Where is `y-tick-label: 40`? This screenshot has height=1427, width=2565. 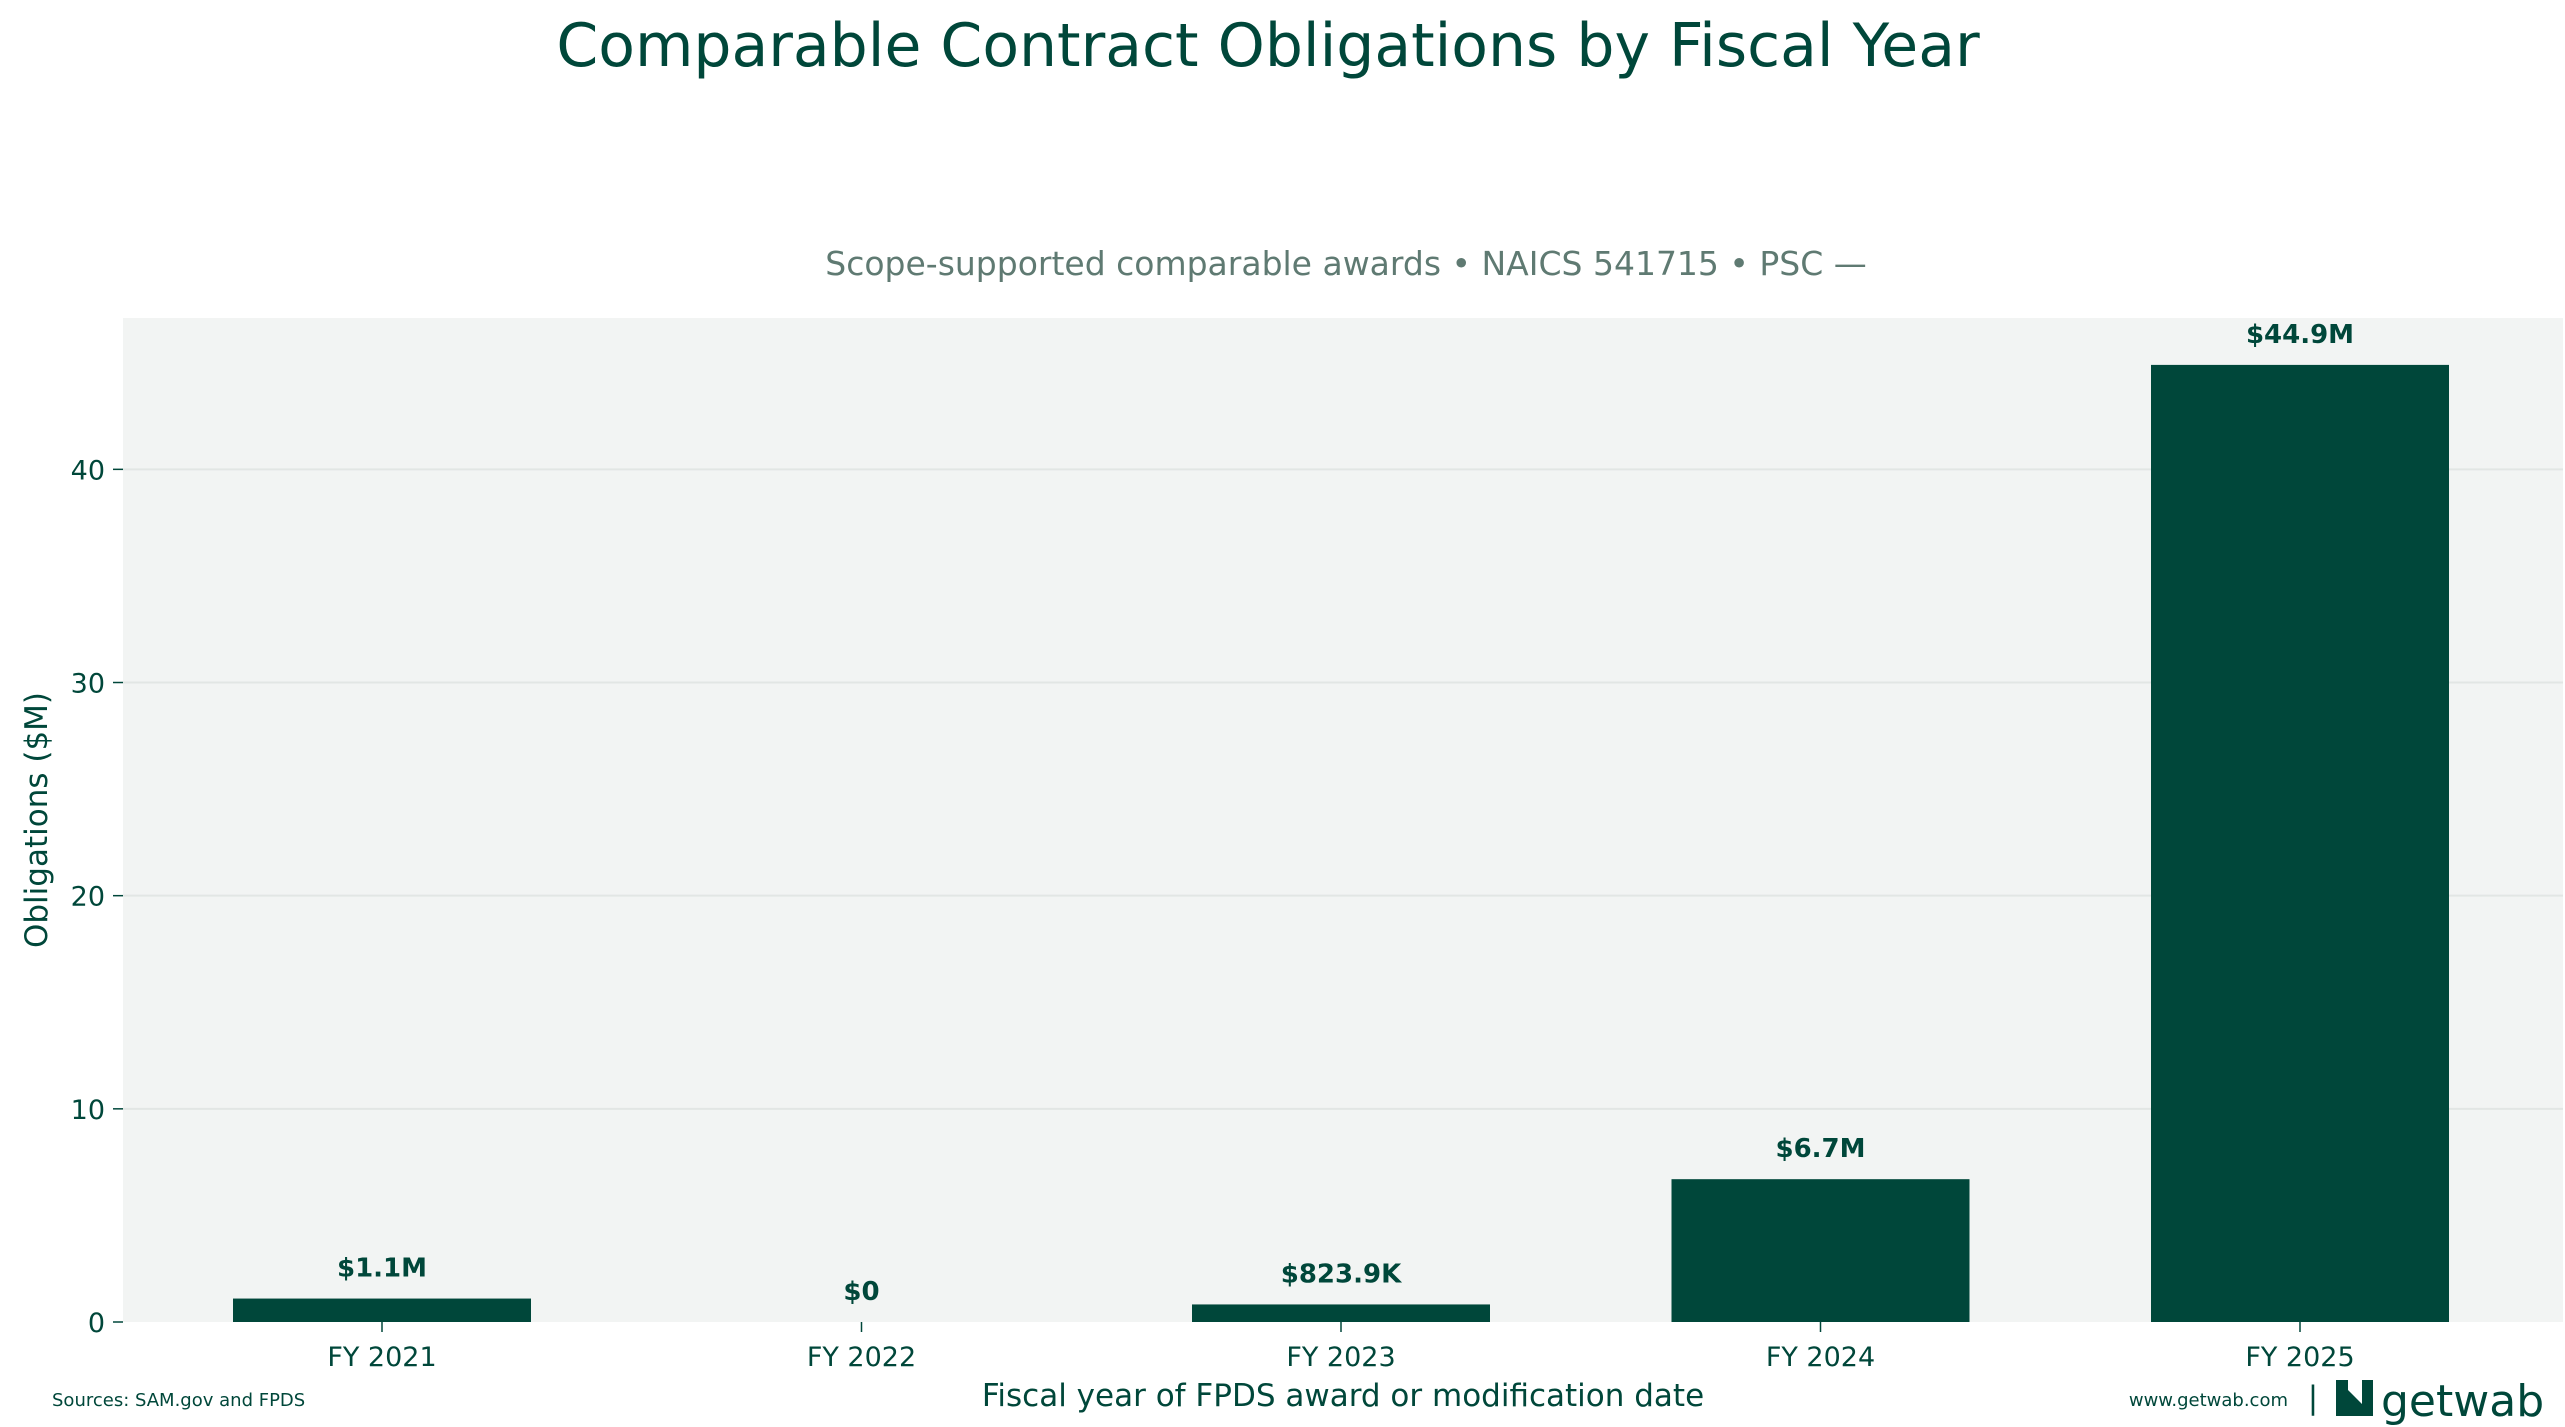 y-tick-label: 40 is located at coordinates (88, 470).